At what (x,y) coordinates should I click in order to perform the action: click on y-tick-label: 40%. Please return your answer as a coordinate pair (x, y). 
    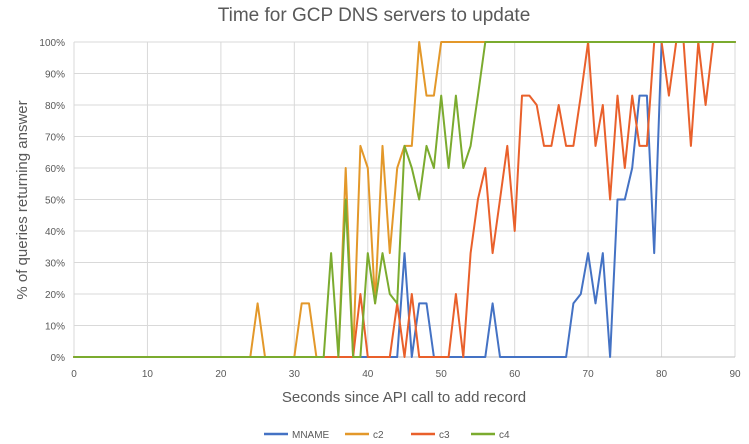
    Looking at the image, I should click on (55, 232).